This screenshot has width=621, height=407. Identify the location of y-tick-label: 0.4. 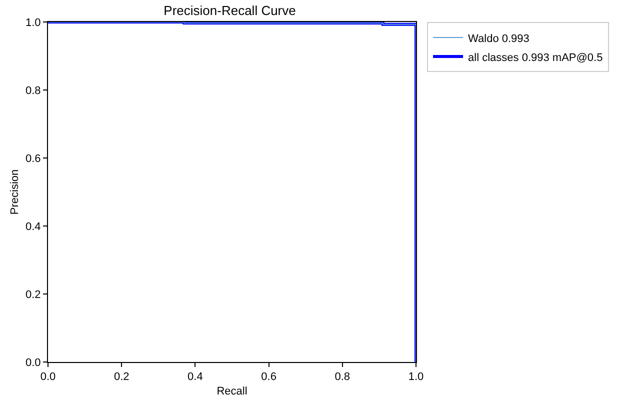
(33, 226).